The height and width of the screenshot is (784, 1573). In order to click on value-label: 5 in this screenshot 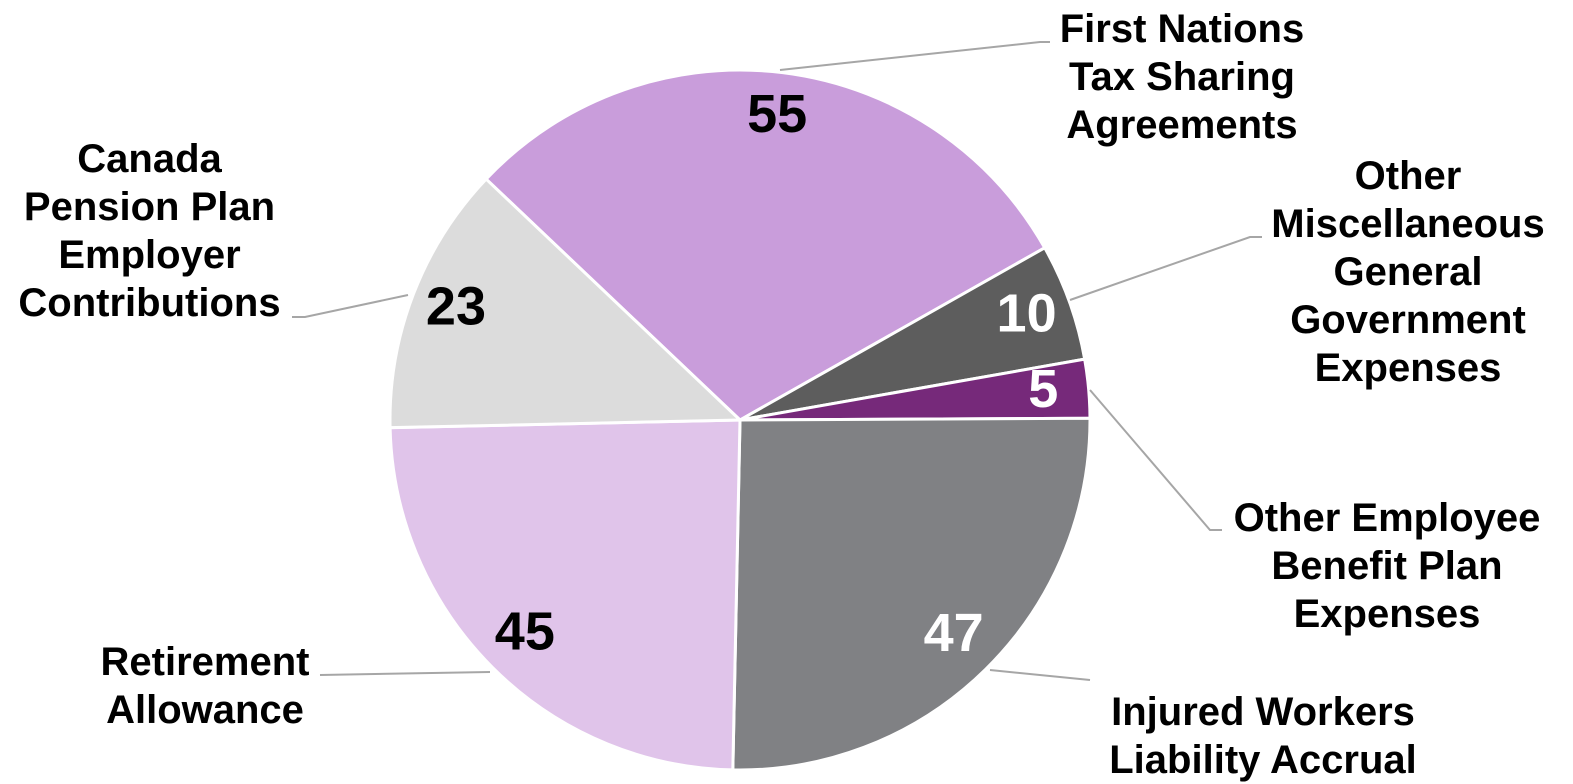, I will do `click(1043, 389)`.